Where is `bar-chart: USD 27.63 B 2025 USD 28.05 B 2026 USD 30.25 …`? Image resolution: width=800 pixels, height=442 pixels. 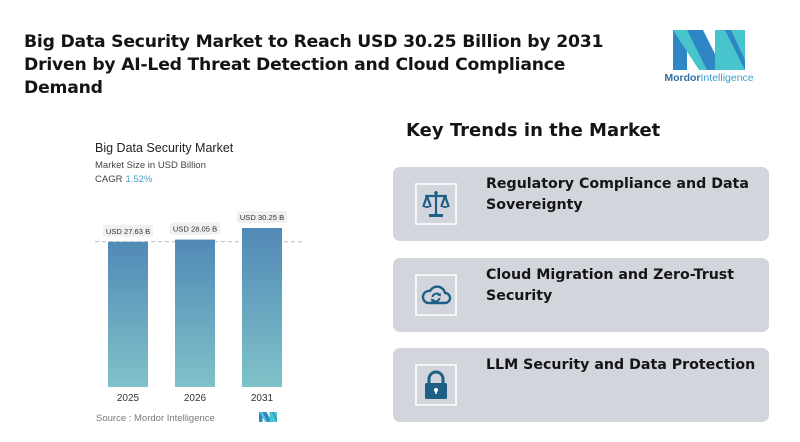 bar-chart: USD 27.63 B 2025 USD 28.05 B 2026 USD 30.25 … is located at coordinates (198, 307).